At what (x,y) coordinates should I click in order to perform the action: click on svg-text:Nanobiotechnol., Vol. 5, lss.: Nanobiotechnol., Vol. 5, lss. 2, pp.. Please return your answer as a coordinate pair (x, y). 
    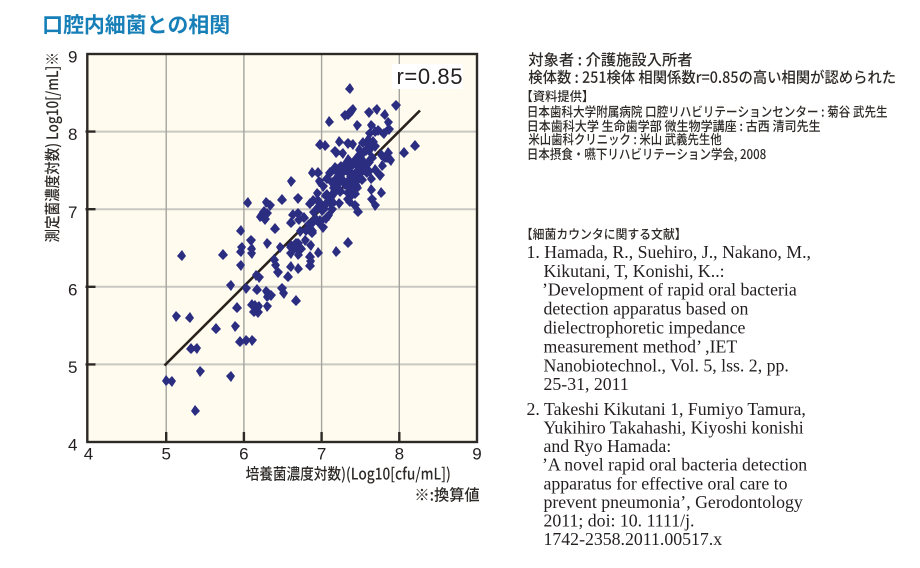
    Looking at the image, I should click on (666, 365).